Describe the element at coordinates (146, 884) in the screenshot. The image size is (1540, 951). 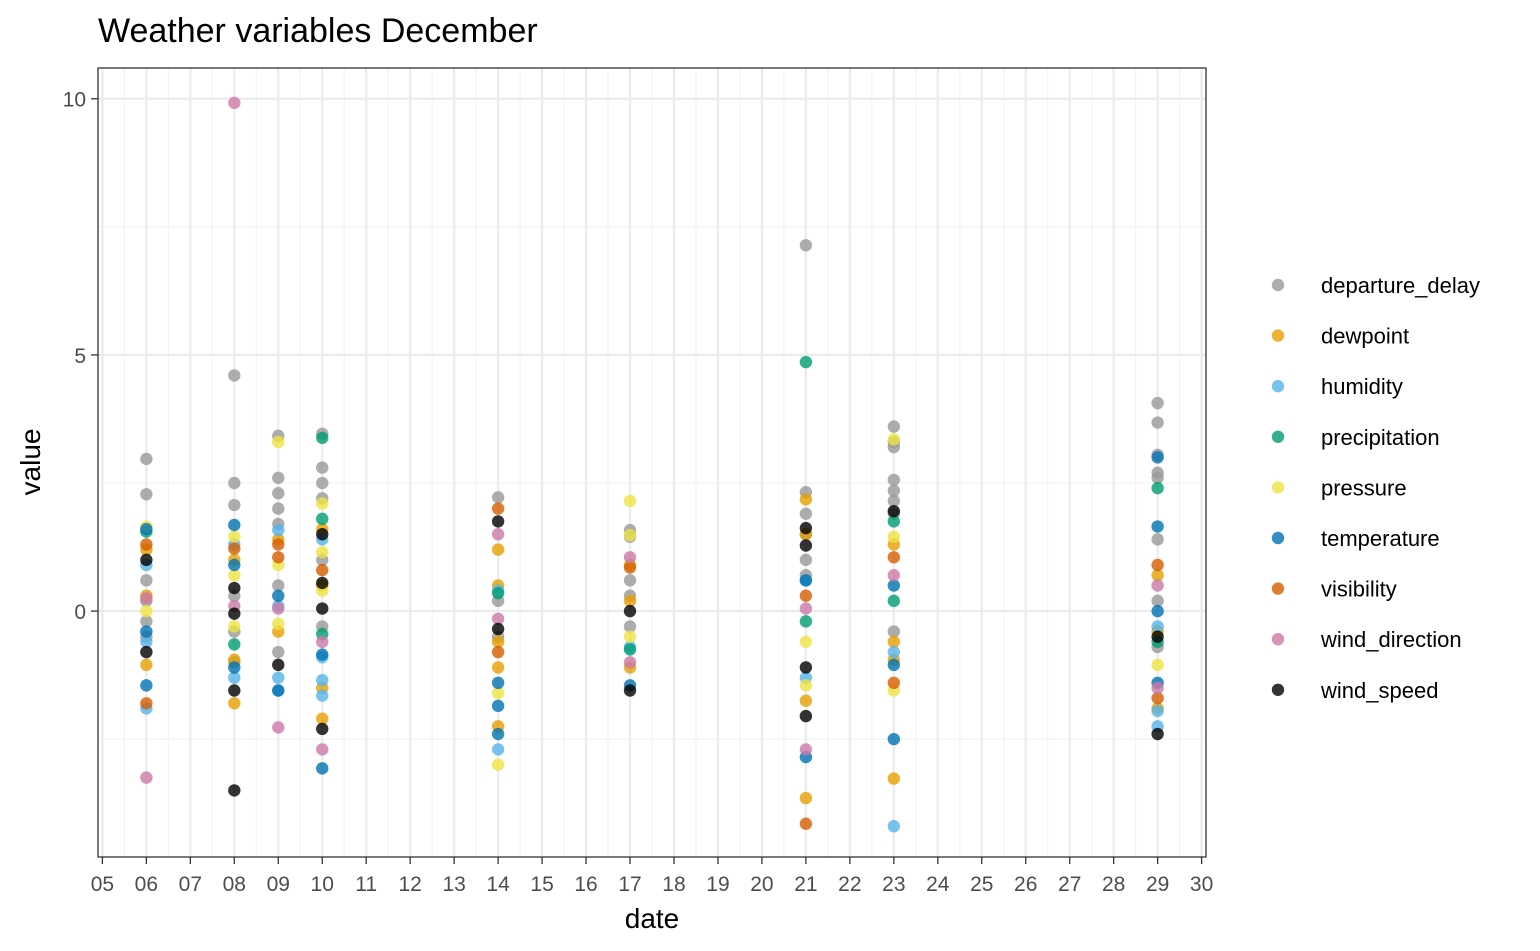
I see `x-tick-label: 06` at that location.